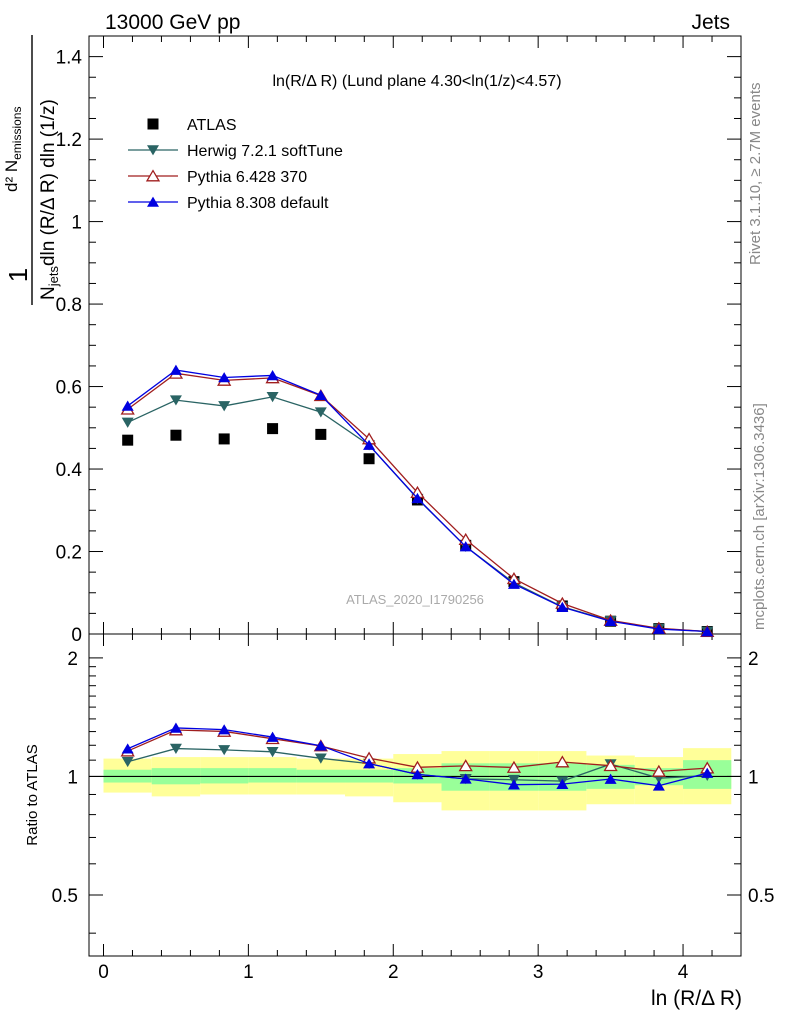  I want to click on y-tick-label: 1.4, so click(69, 58).